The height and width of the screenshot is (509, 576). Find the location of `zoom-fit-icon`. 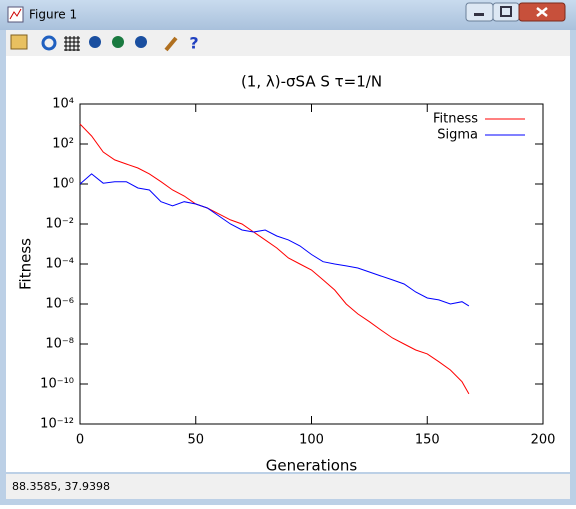

zoom-fit-icon is located at coordinates (141, 42).